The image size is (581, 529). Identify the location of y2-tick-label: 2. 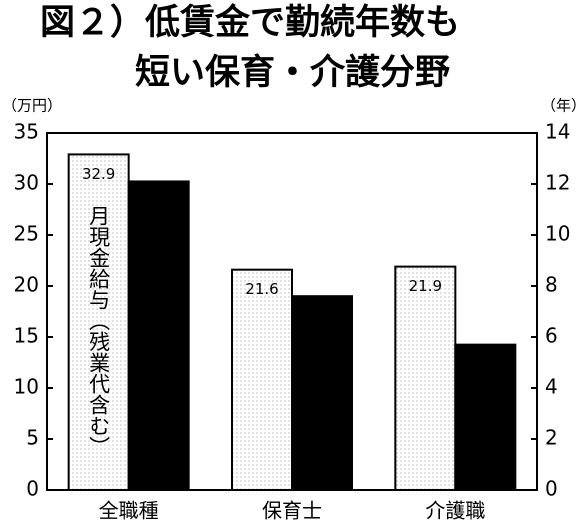
(551, 438).